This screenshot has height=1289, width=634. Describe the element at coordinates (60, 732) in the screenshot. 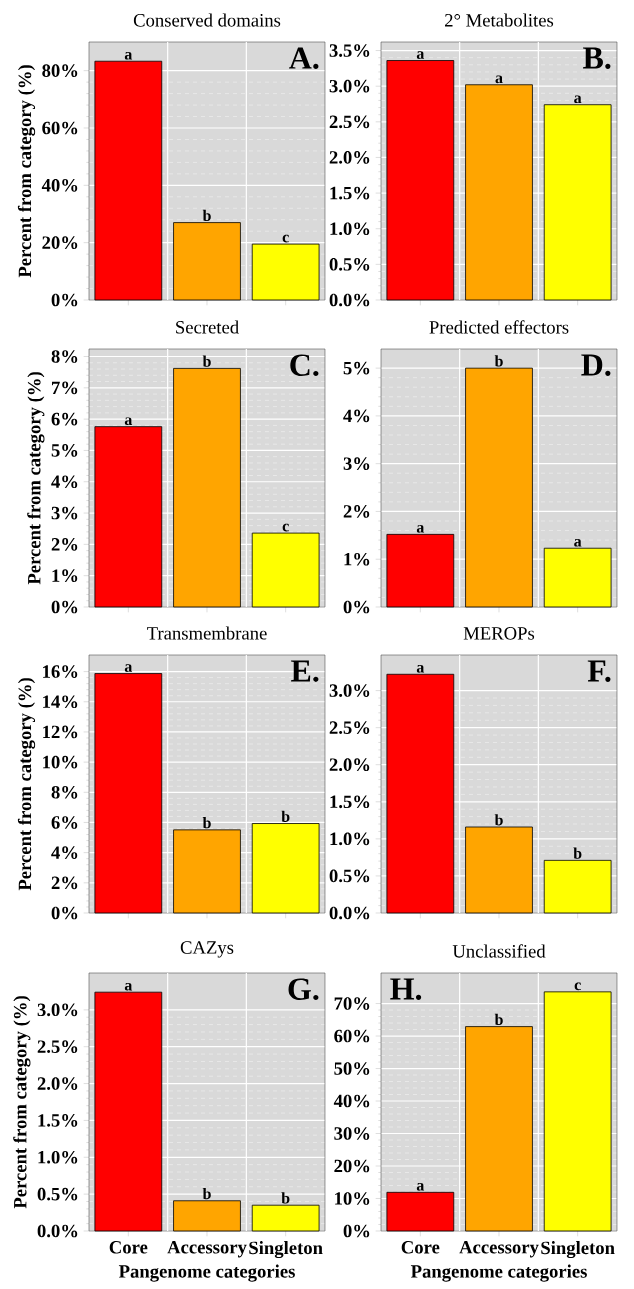

I see `y-tick-label: 12%` at that location.